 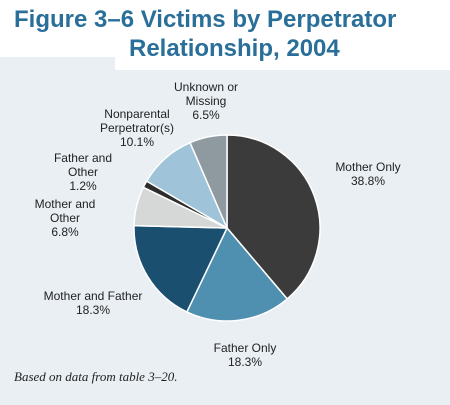 What do you see at coordinates (206, 94) in the screenshot?
I see `slice-label-name: Unknown or Missing` at bounding box center [206, 94].